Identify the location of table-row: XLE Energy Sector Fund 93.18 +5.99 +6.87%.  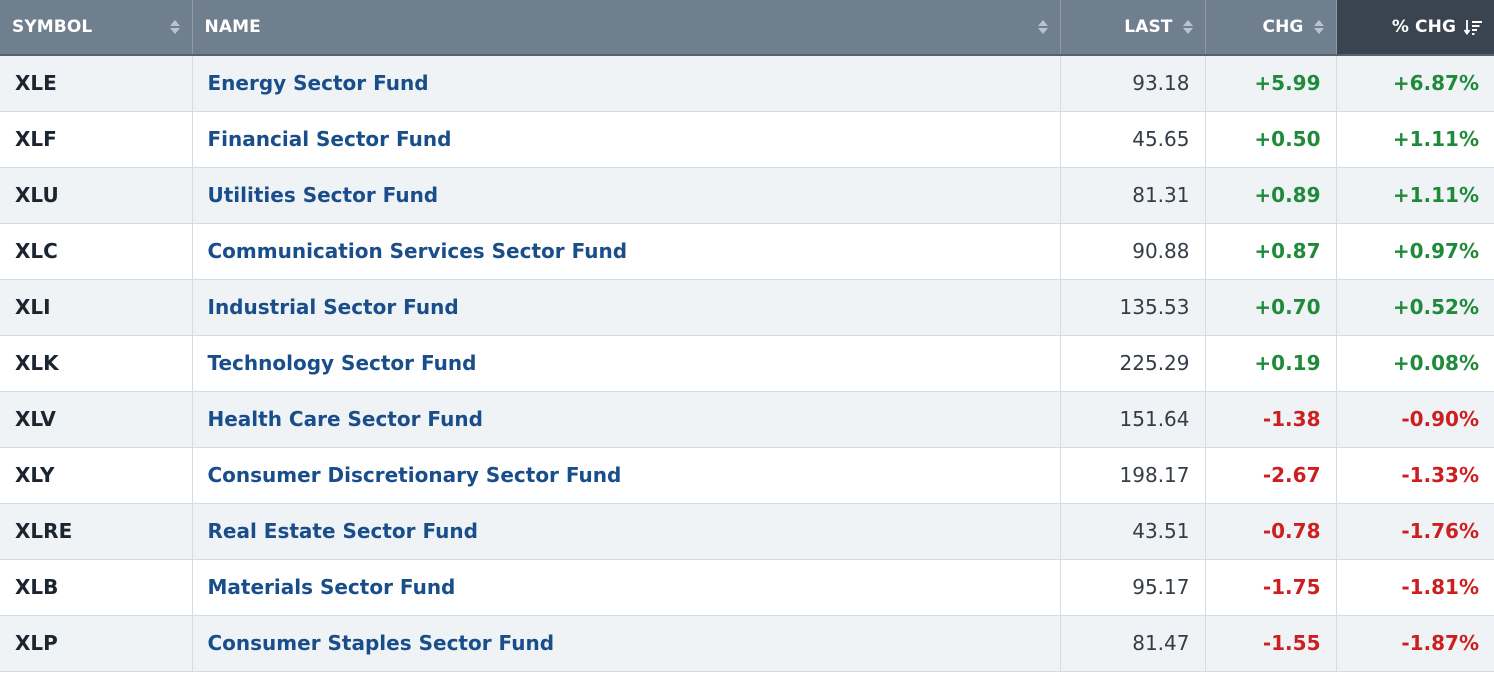
(747, 83).